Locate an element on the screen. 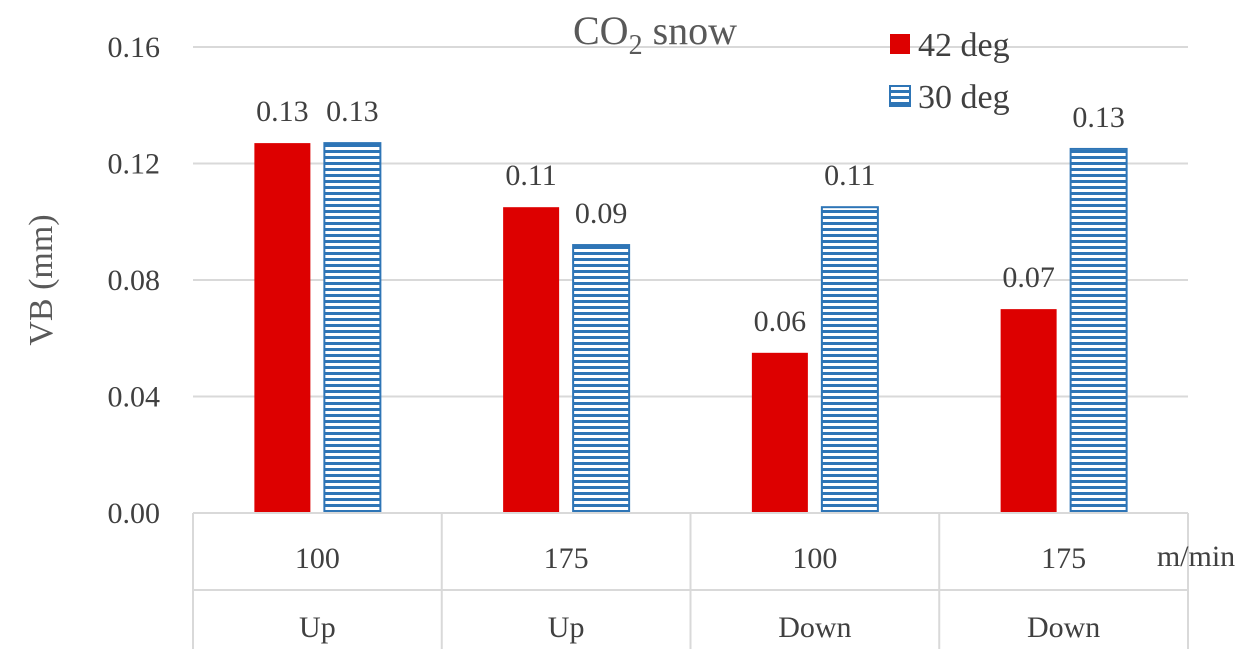  data-label: 0.09 is located at coordinates (601, 213).